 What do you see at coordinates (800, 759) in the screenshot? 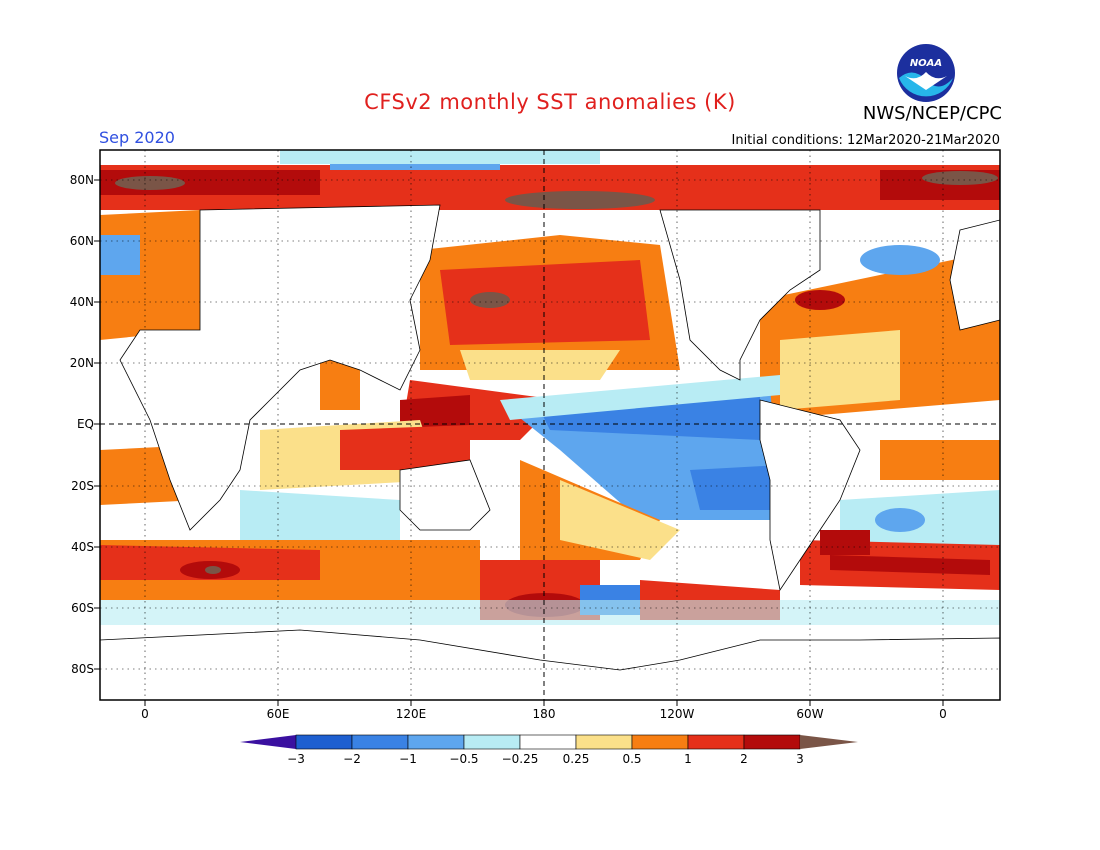
I see `colorbar-tick-label: 3` at bounding box center [800, 759].